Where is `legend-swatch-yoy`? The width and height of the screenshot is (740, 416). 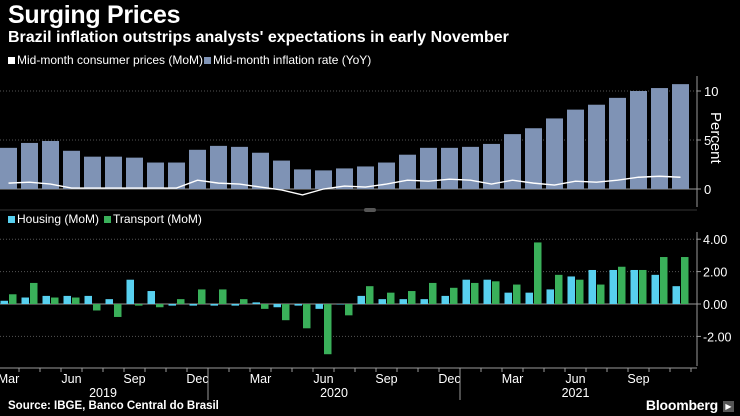
legend-swatch-yoy is located at coordinates (207, 60).